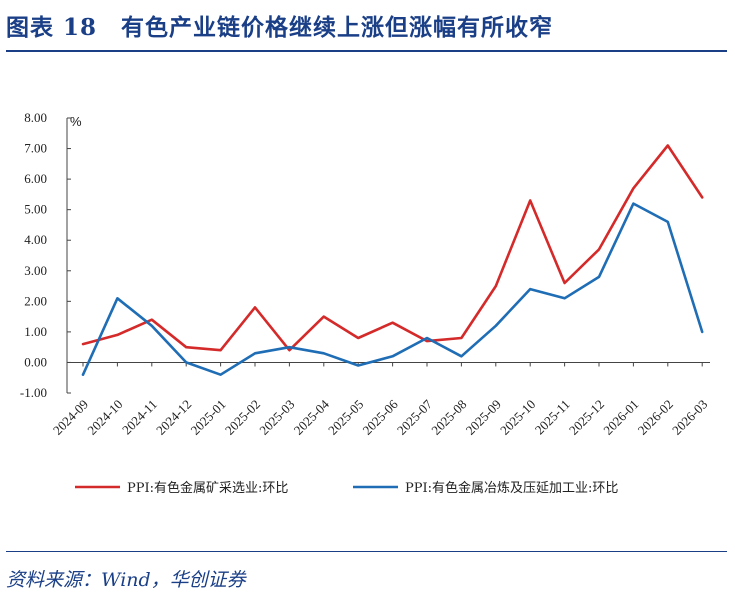 The image size is (735, 597). Describe the element at coordinates (483, 417) in the screenshot. I see `x-tick-label: 2025-09` at that location.